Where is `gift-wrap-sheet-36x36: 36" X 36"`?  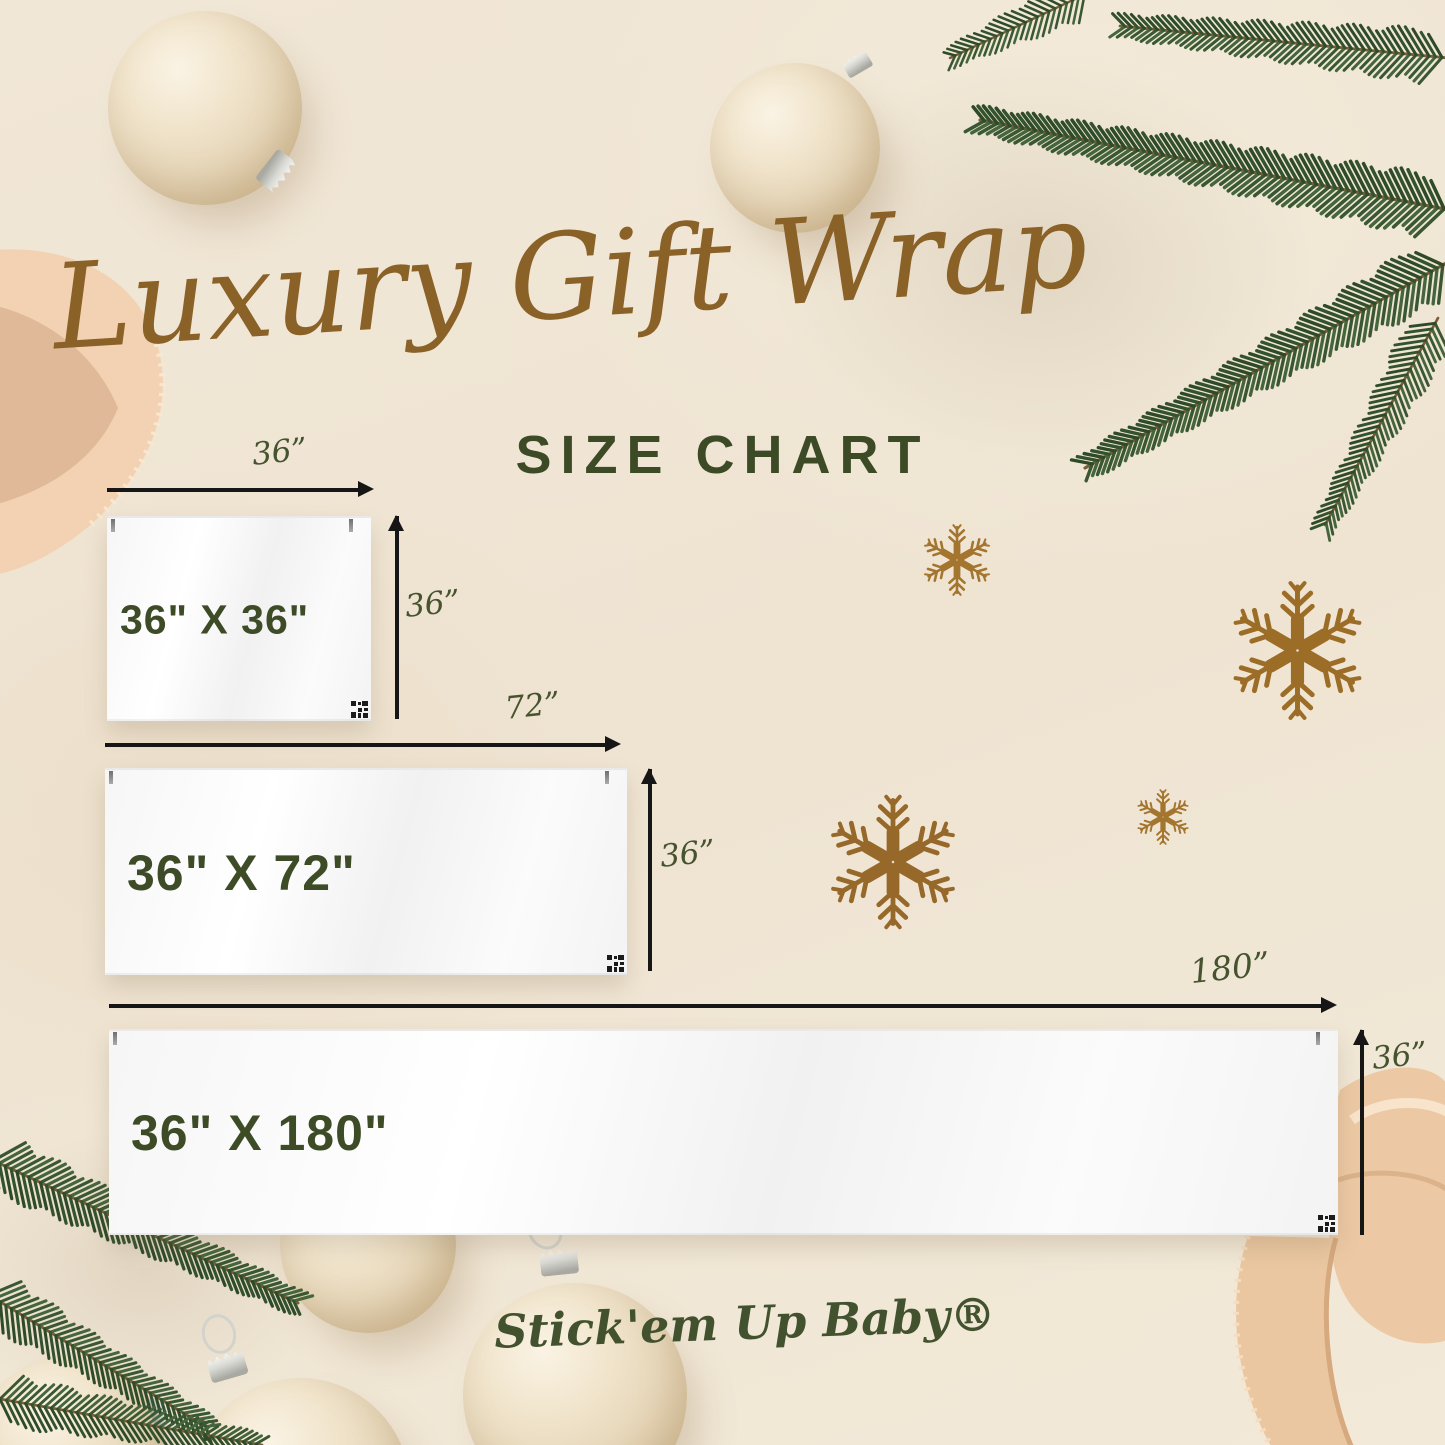 gift-wrap-sheet-36x36: 36" X 36" is located at coordinates (239, 618).